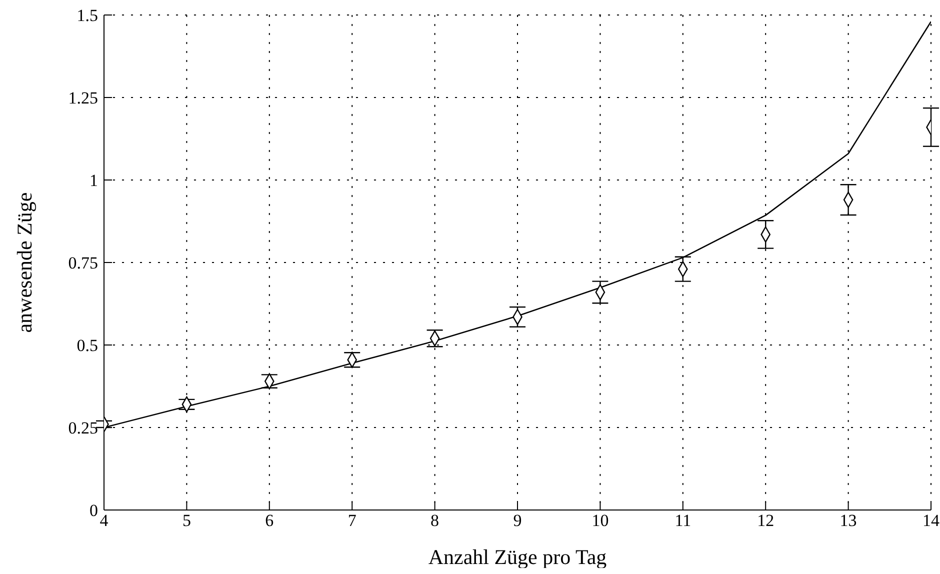 The image size is (940, 574). I want to click on x-tick-label: 4, so click(104, 520).